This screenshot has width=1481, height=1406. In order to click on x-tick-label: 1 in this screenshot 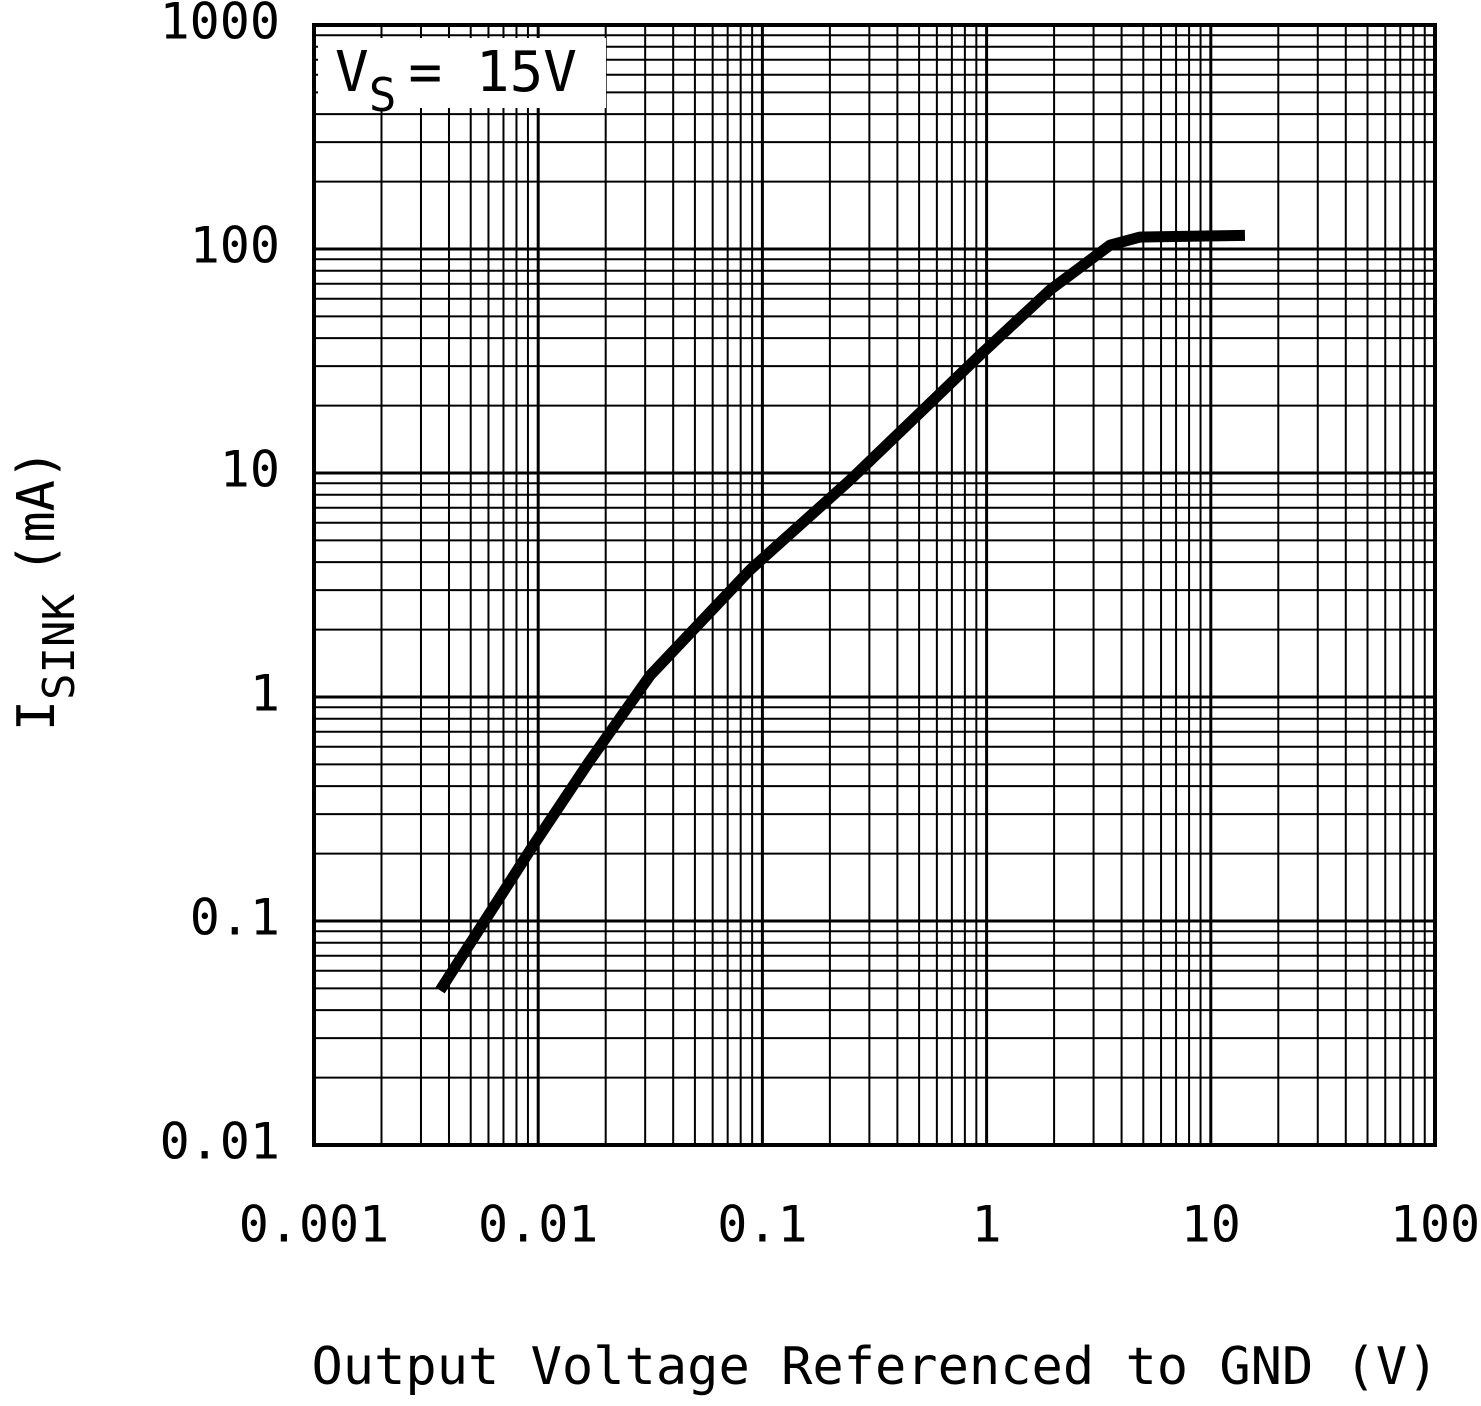, I will do `click(987, 1225)`.